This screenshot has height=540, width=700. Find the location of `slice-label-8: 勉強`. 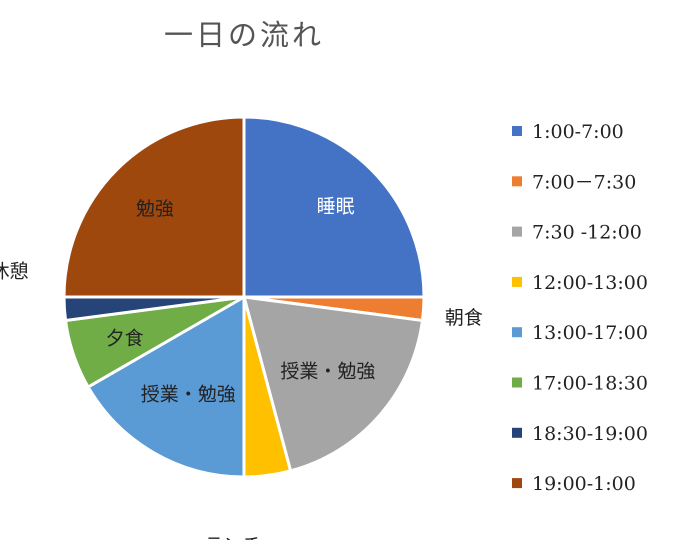

slice-label-8: 勉強 is located at coordinates (155, 209).